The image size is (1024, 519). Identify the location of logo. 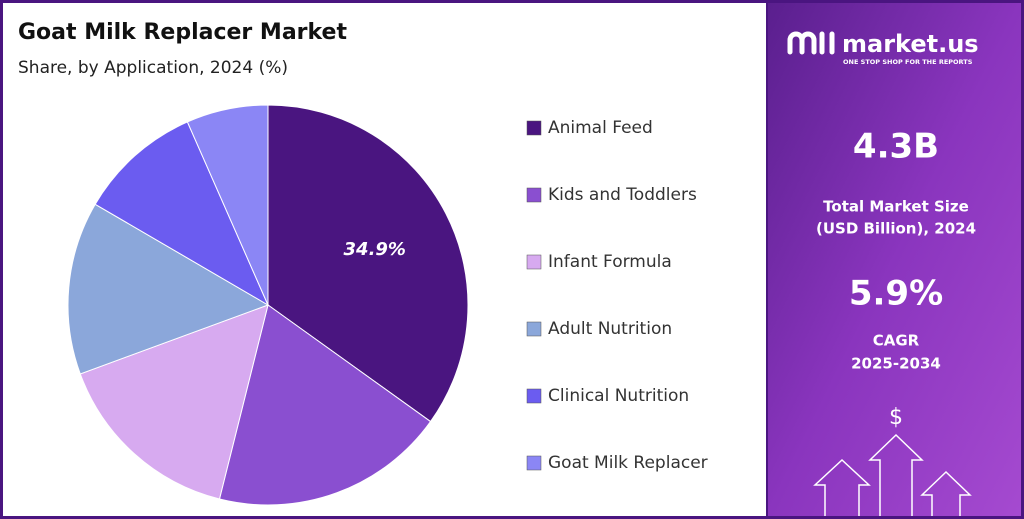
(811, 43).